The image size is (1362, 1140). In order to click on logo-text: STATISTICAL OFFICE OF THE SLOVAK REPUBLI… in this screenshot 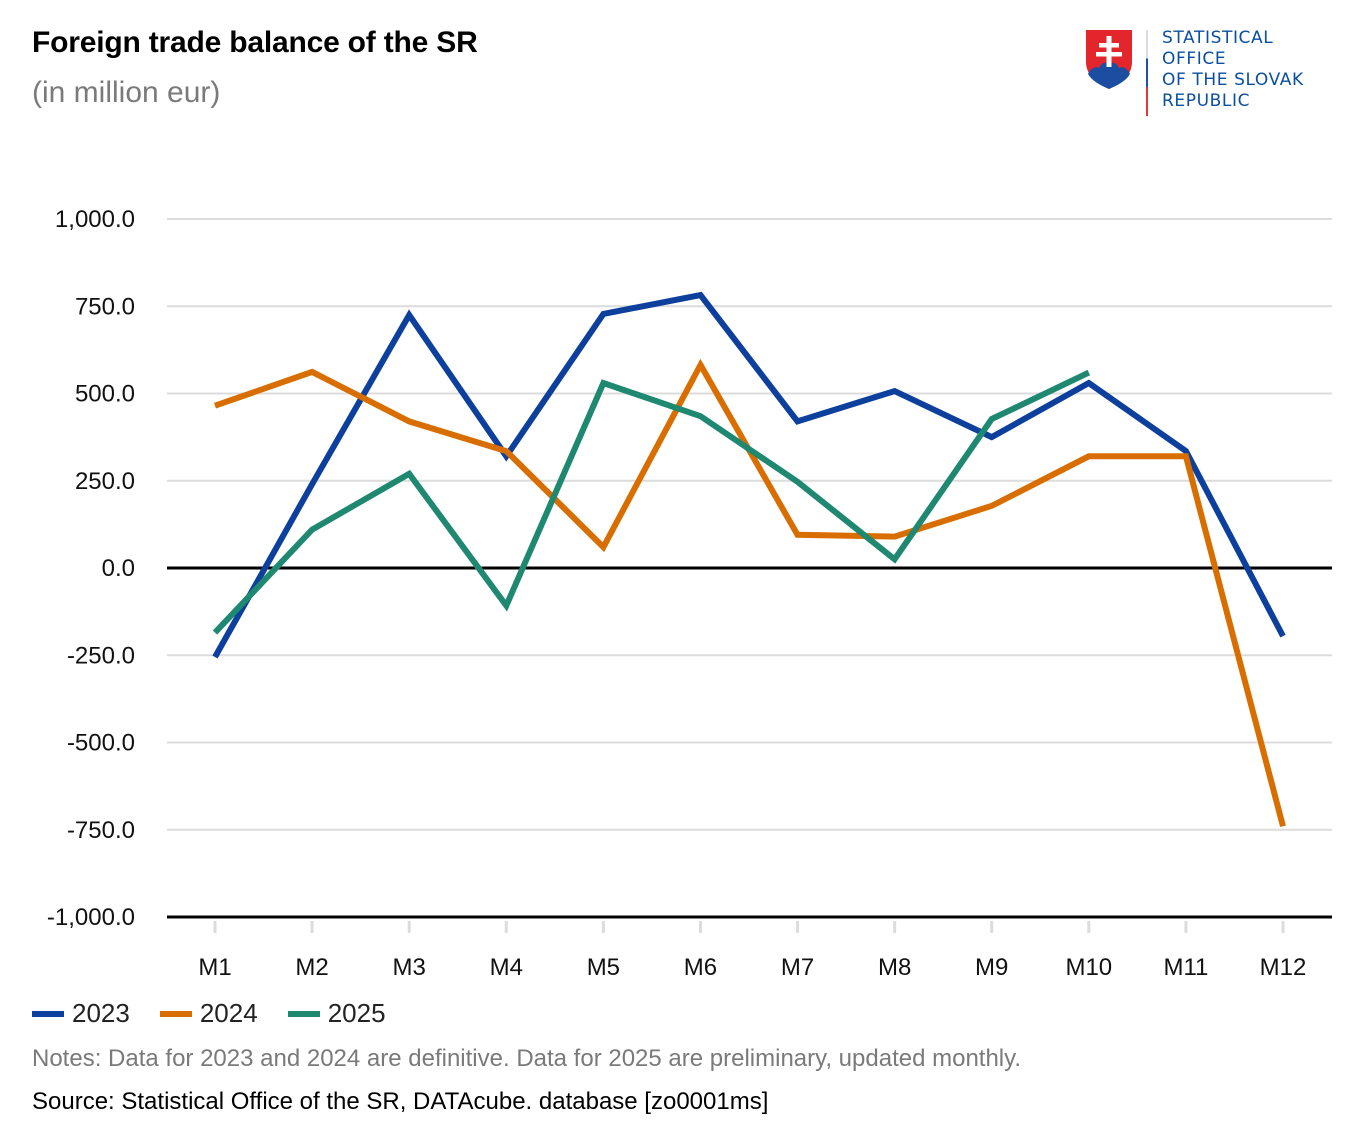, I will do `click(1233, 70)`.